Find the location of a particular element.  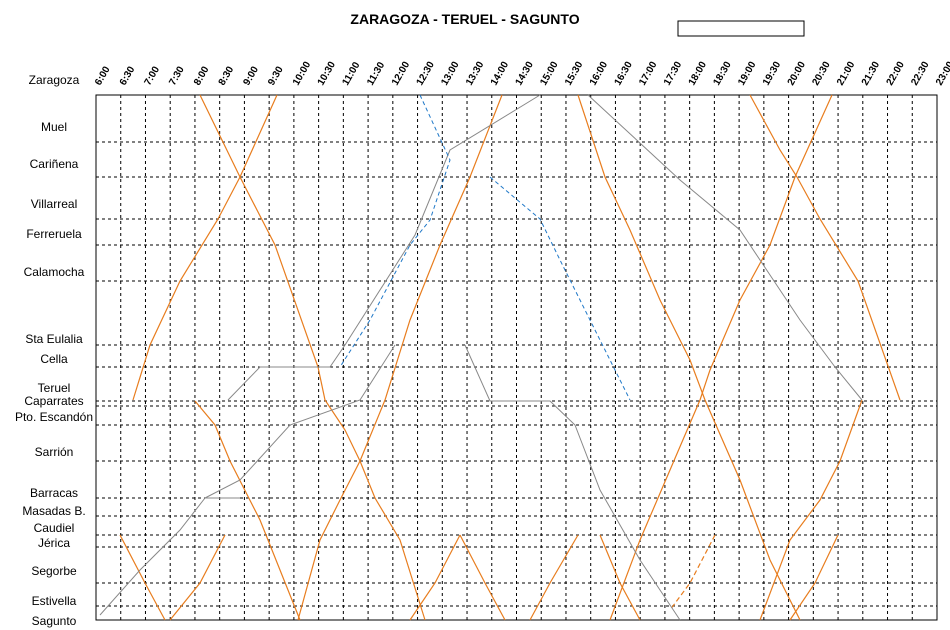

time-label: 9:30 is located at coordinates (276, 75).